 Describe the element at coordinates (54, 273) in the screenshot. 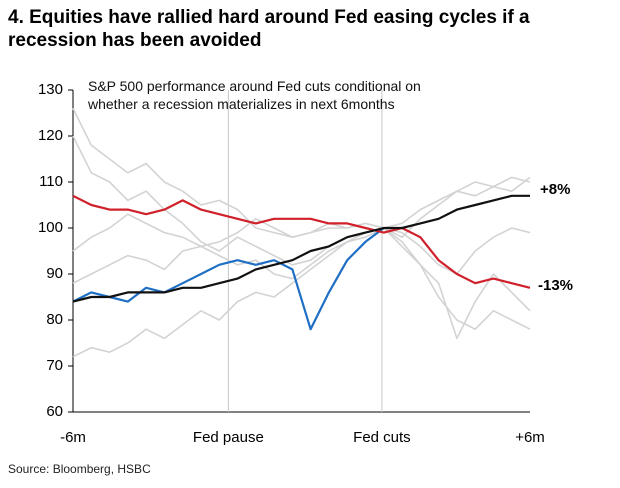

I see `y-tick-label: 90` at that location.